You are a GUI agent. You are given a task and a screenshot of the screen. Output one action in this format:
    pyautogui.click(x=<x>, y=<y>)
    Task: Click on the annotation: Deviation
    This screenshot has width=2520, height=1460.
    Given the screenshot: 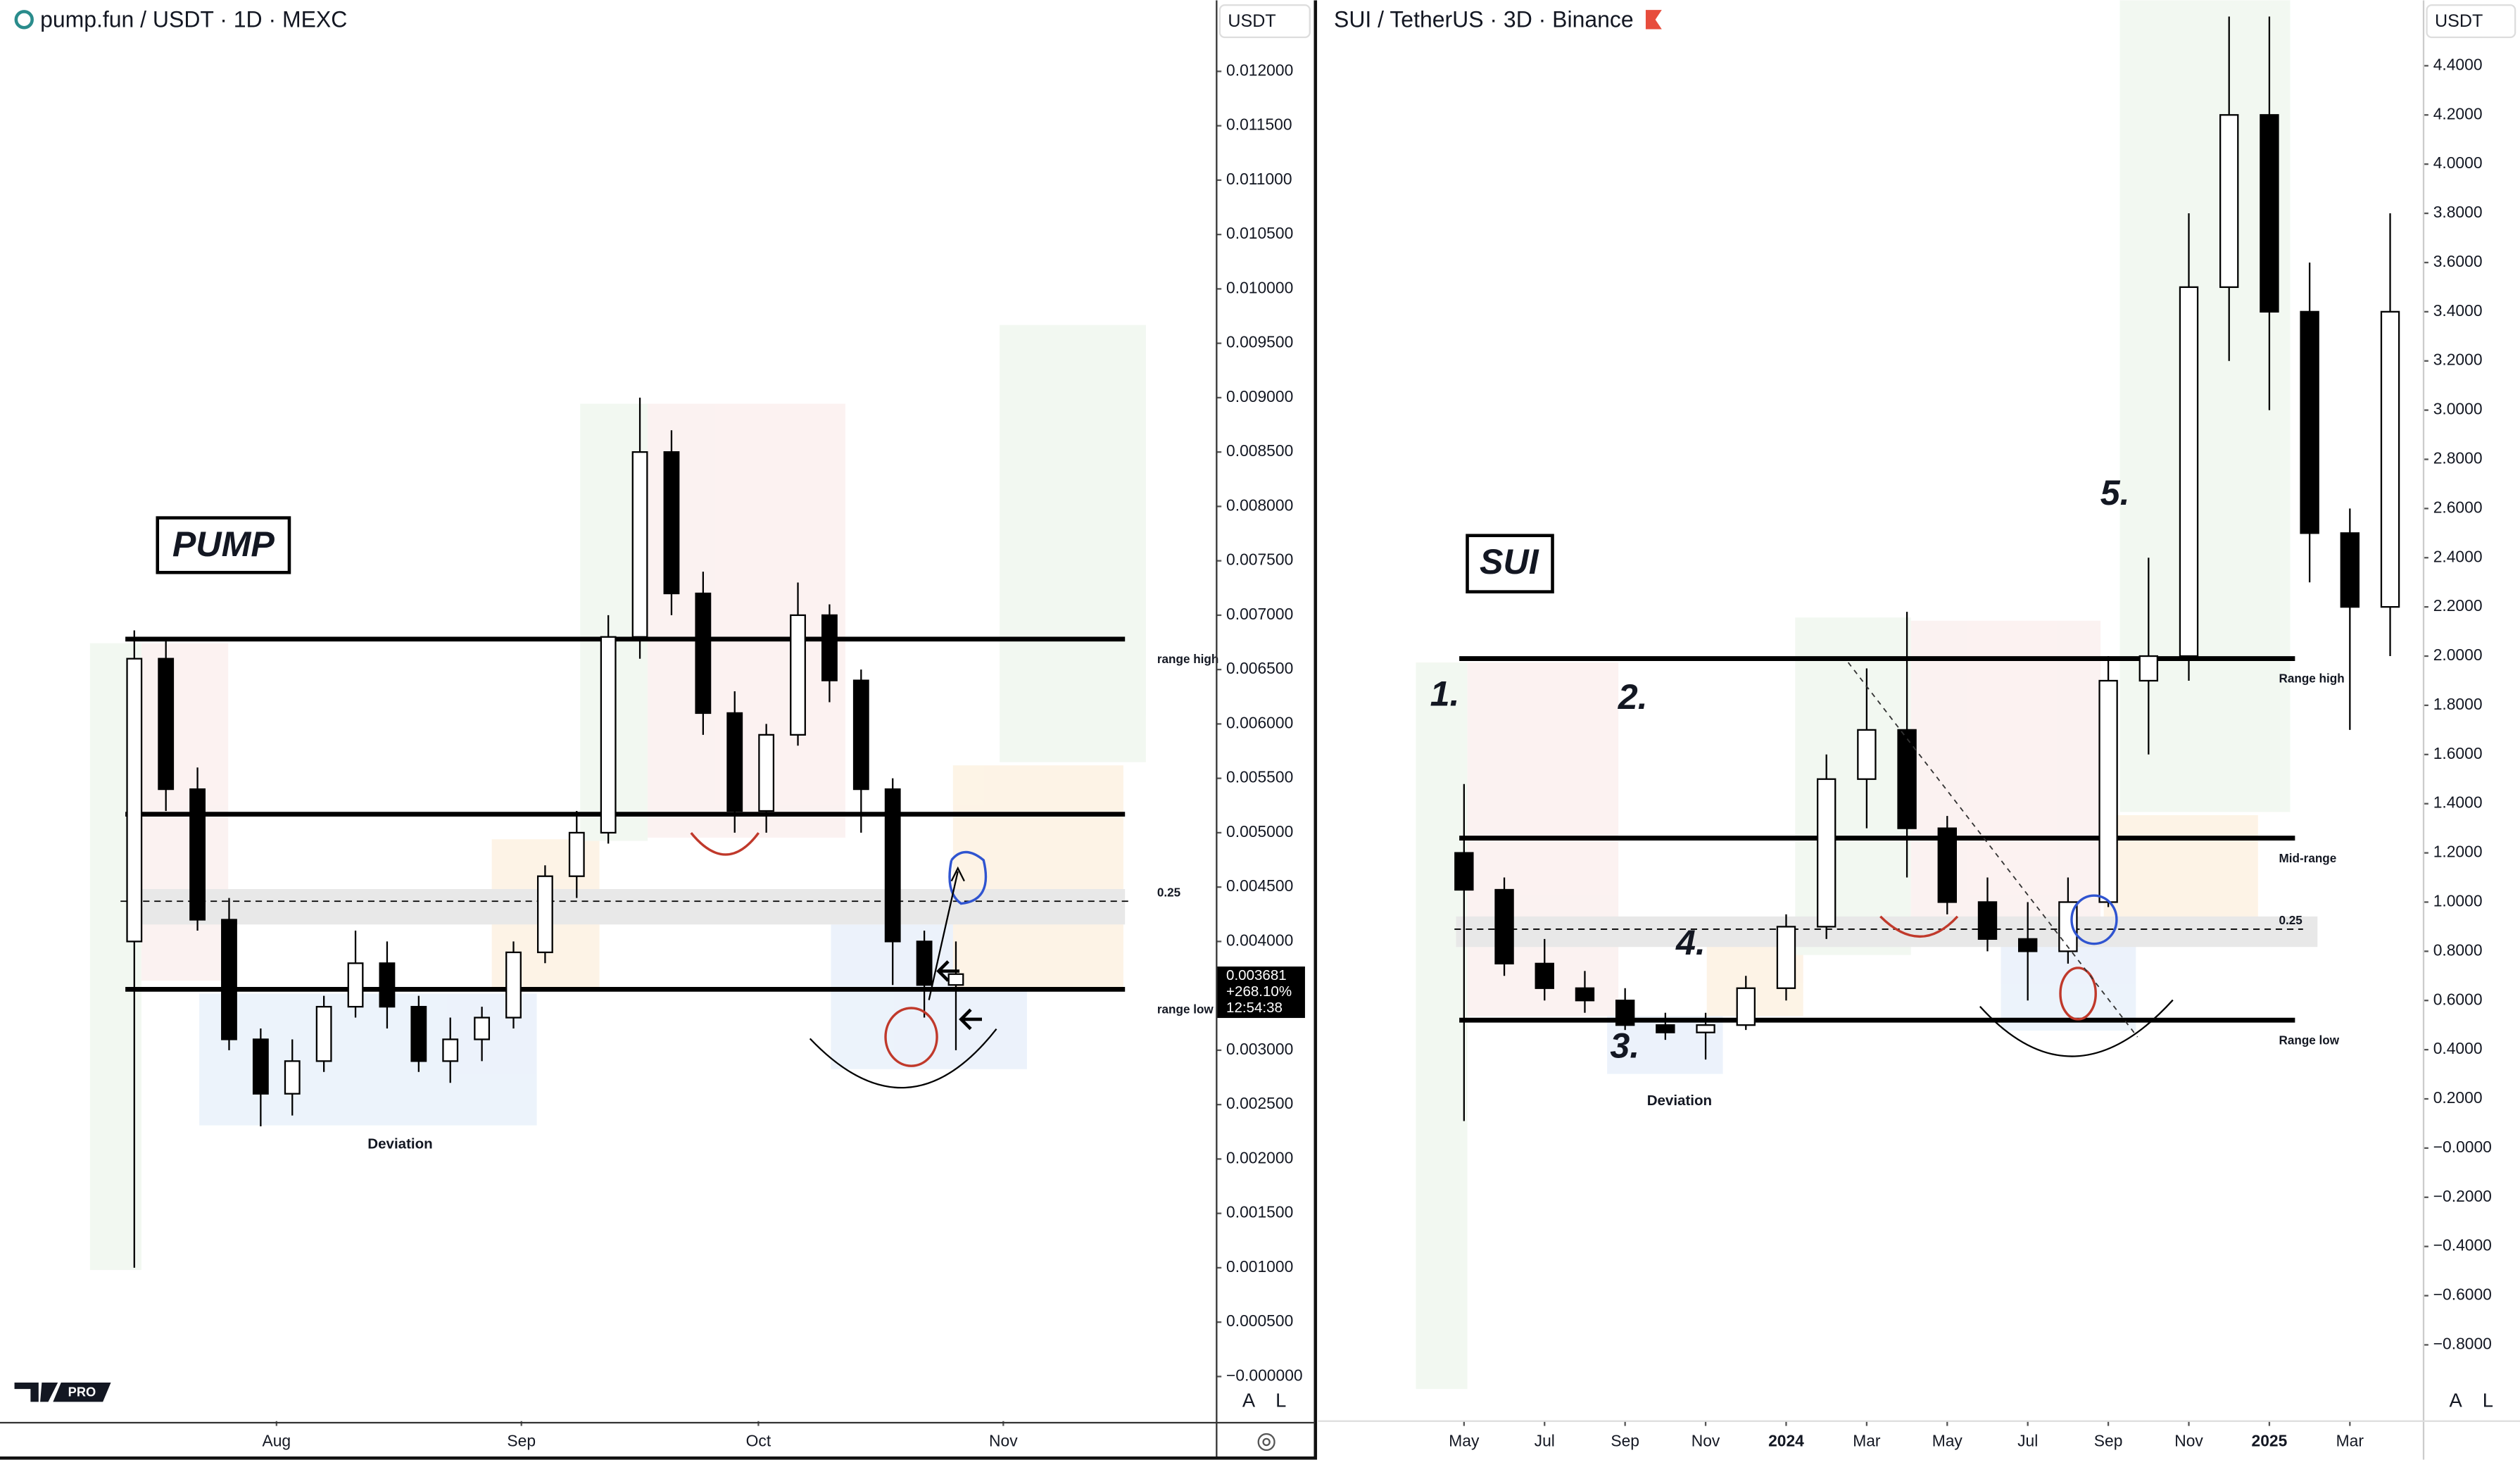 What is the action you would take?
    pyautogui.click(x=400, y=1143)
    